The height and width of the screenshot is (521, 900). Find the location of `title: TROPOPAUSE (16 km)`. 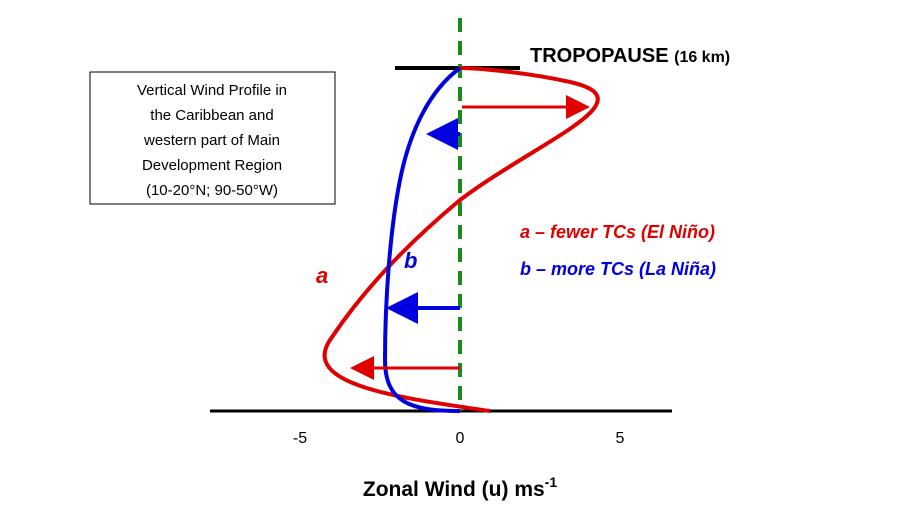

title: TROPOPAUSE (16 km) is located at coordinates (630, 56).